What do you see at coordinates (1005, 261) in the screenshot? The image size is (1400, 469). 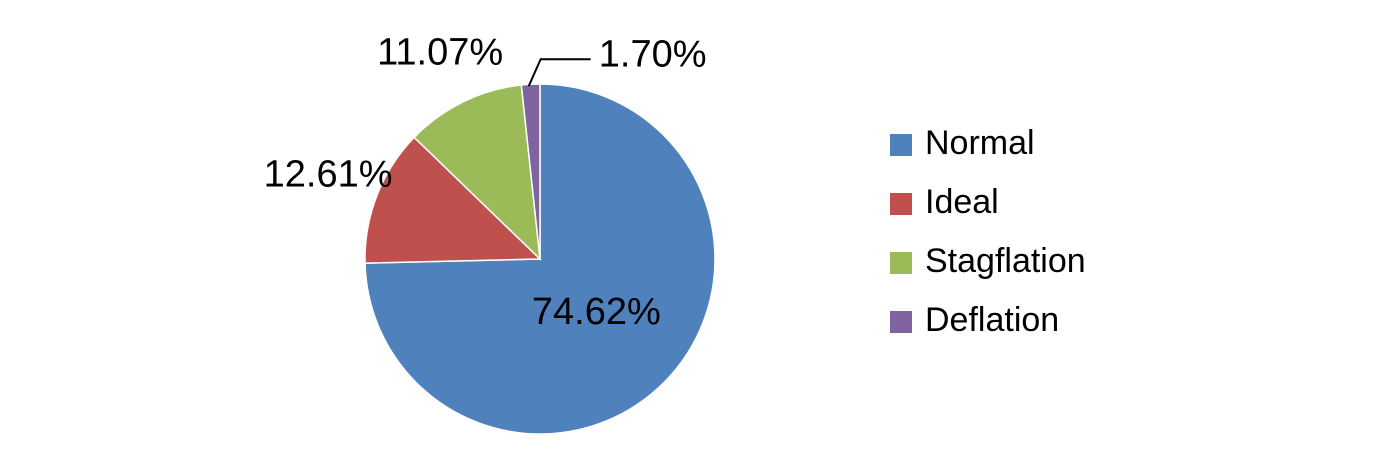 I see `legend-label: Stagflation` at bounding box center [1005, 261].